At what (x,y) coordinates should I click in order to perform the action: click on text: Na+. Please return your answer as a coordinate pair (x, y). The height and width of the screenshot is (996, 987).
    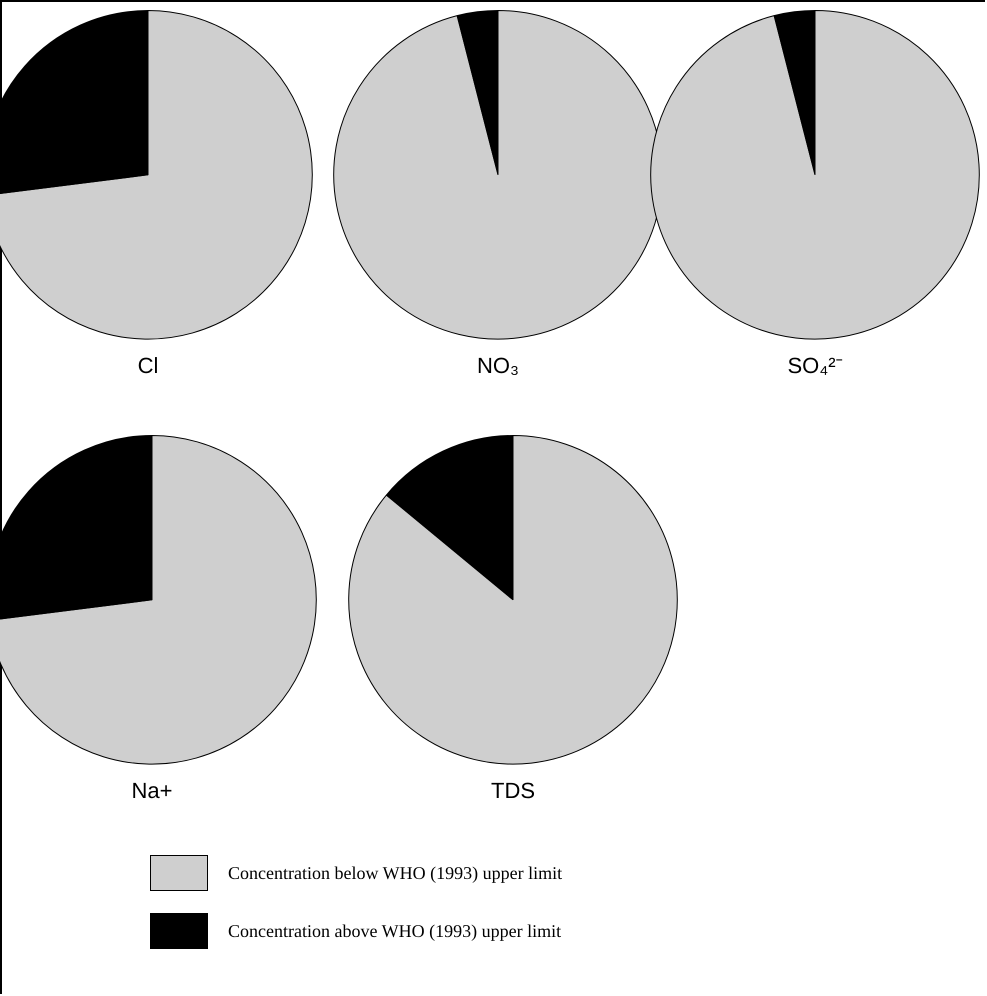
    Looking at the image, I should click on (152, 790).